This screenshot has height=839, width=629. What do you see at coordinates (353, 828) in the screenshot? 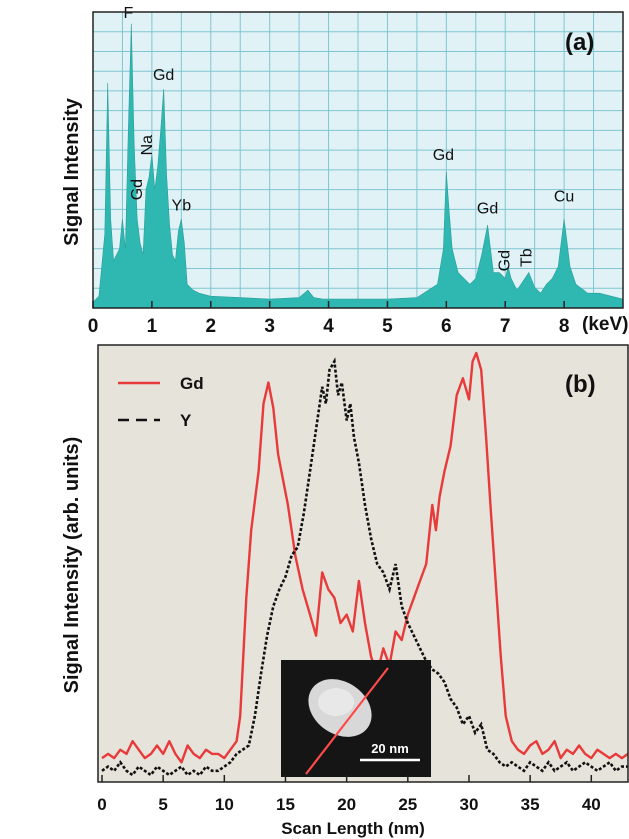
I see `panel-b-xlabel: Scan Length (nm)` at bounding box center [353, 828].